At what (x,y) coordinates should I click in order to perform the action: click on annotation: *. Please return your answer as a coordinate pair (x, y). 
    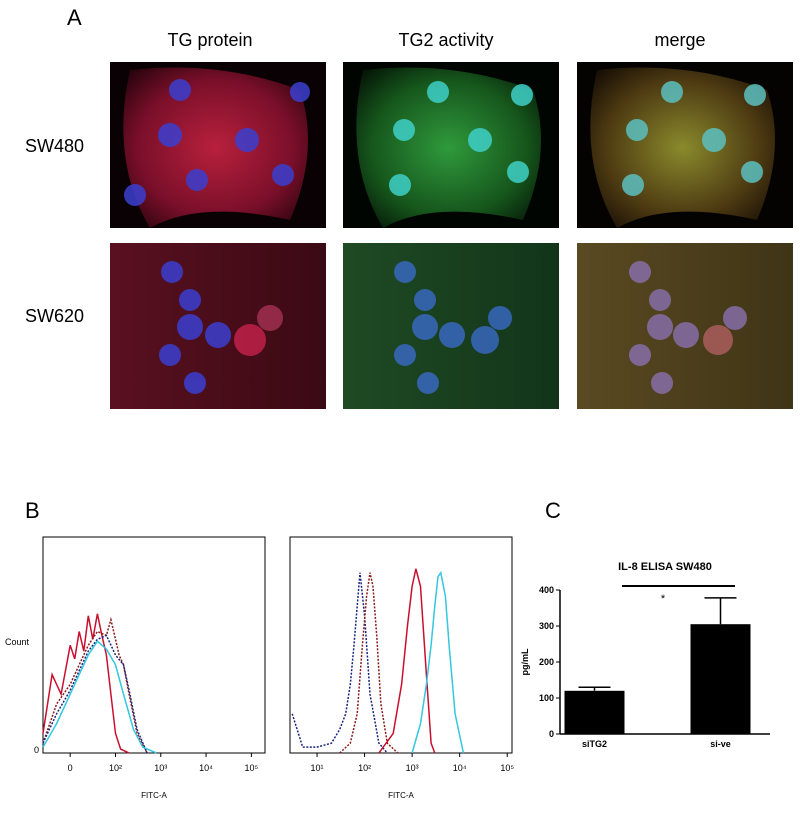
    Looking at the image, I should click on (663, 599).